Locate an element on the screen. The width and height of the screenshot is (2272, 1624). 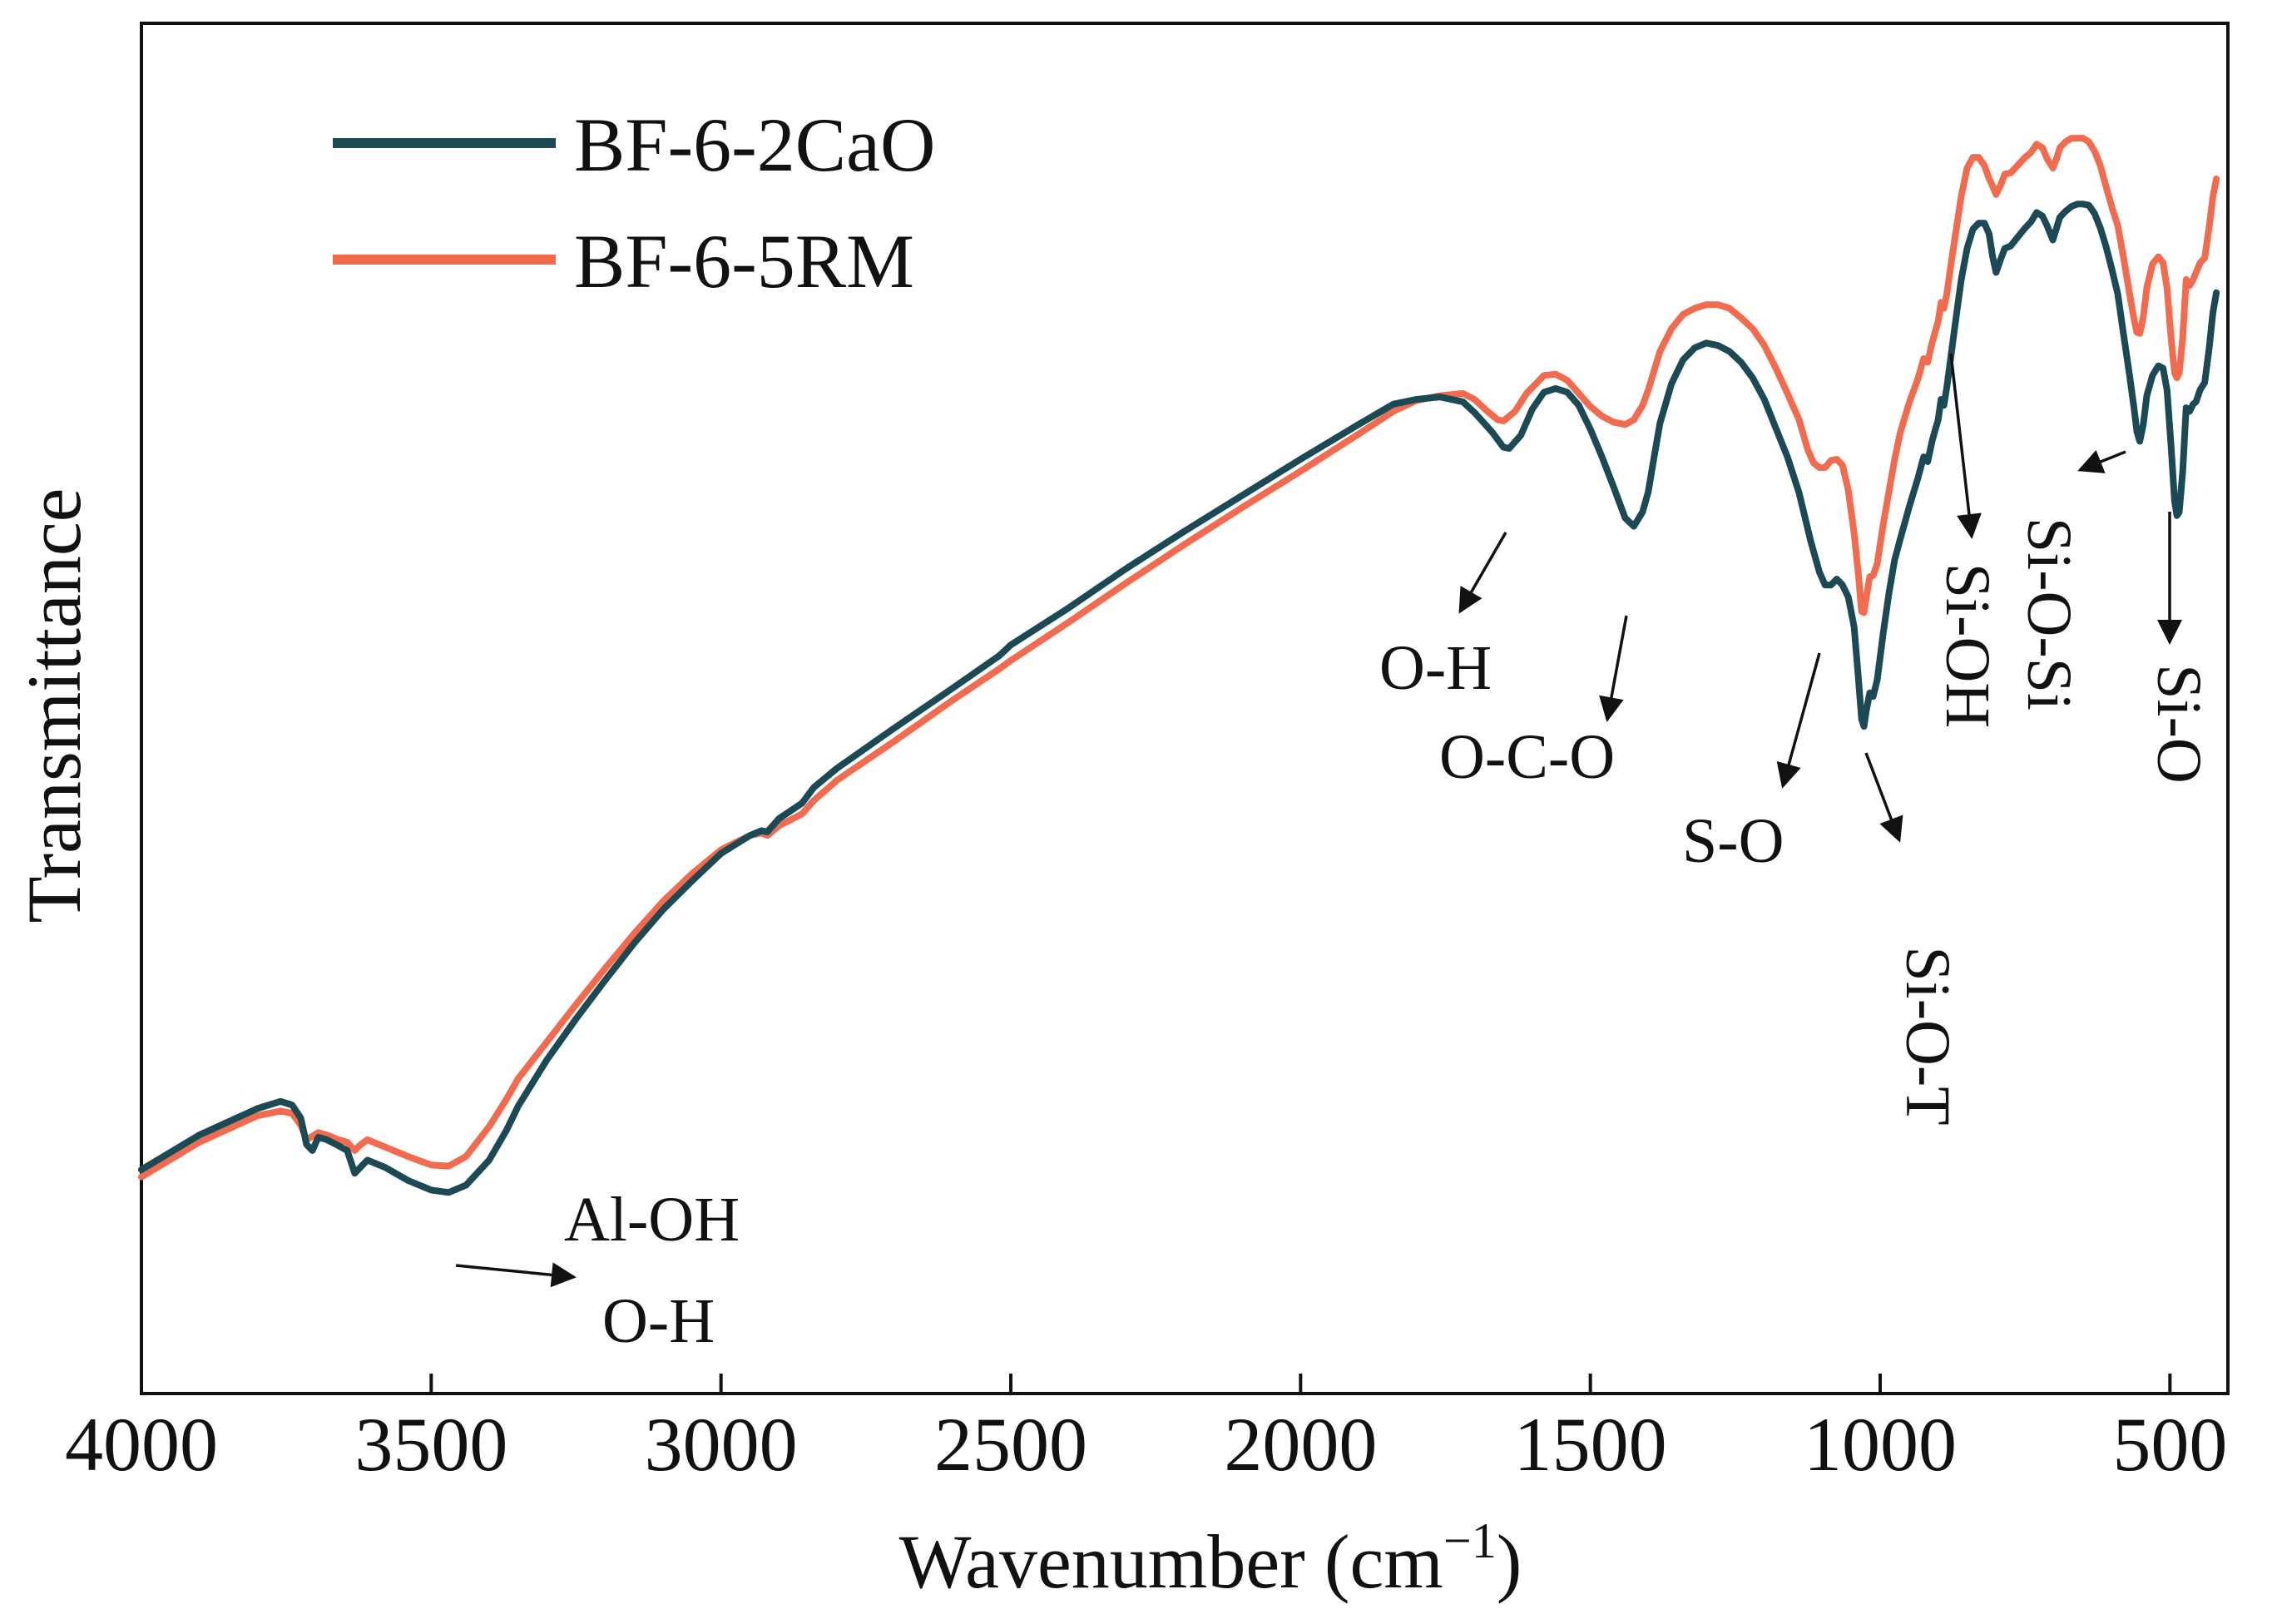
x-axis-ticks is located at coordinates (1156, 1384).